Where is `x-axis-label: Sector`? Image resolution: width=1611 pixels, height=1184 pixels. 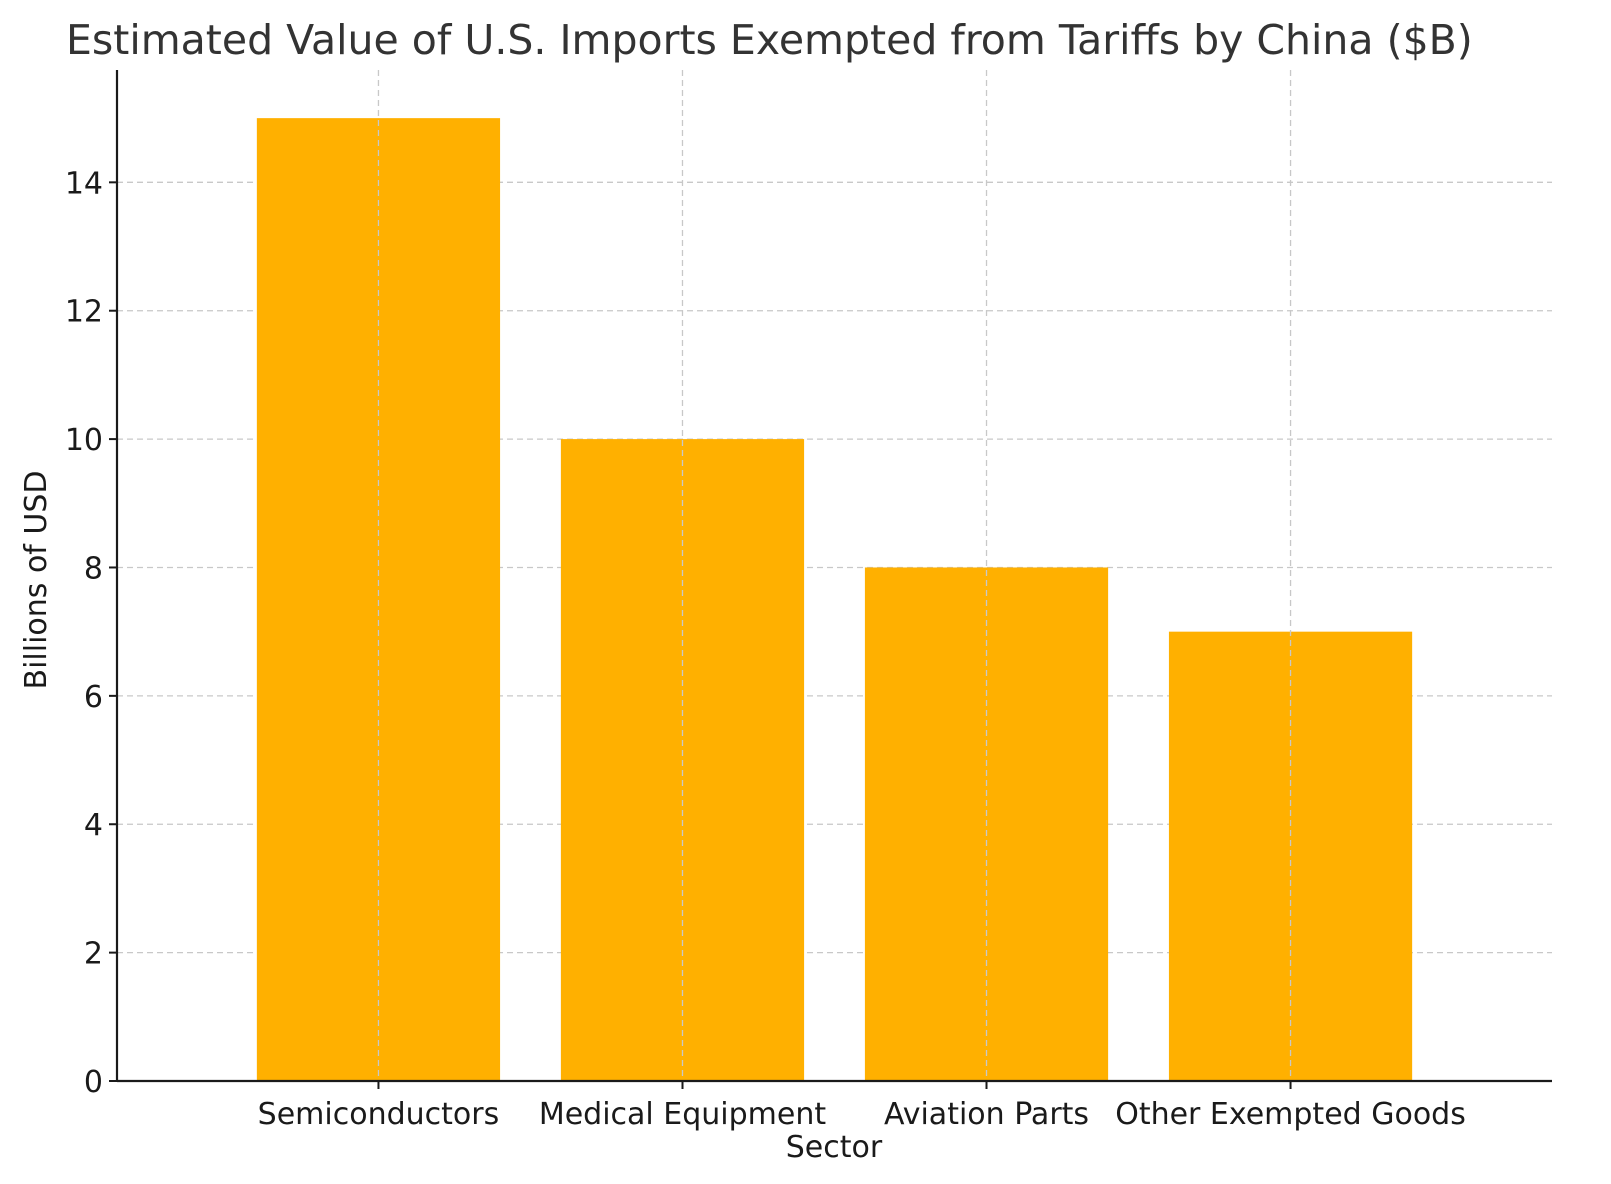 x-axis-label: Sector is located at coordinates (834, 1147).